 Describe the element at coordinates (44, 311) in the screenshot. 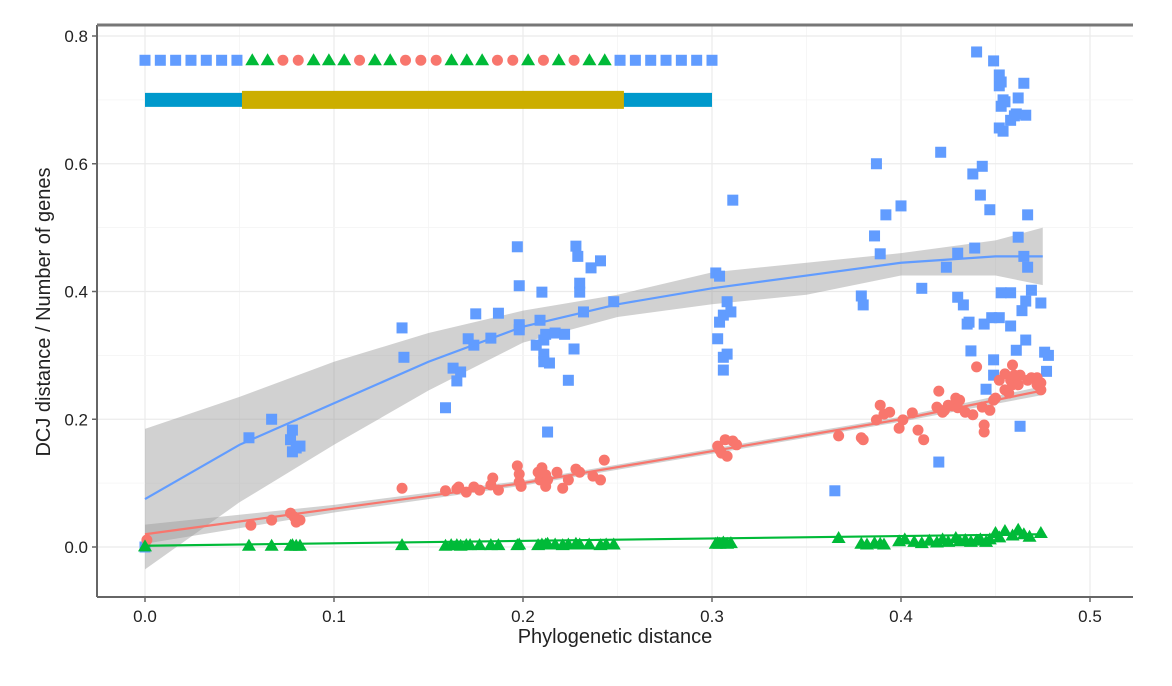

I see `y-axis-label: DCJ distance / Number of genes` at that location.